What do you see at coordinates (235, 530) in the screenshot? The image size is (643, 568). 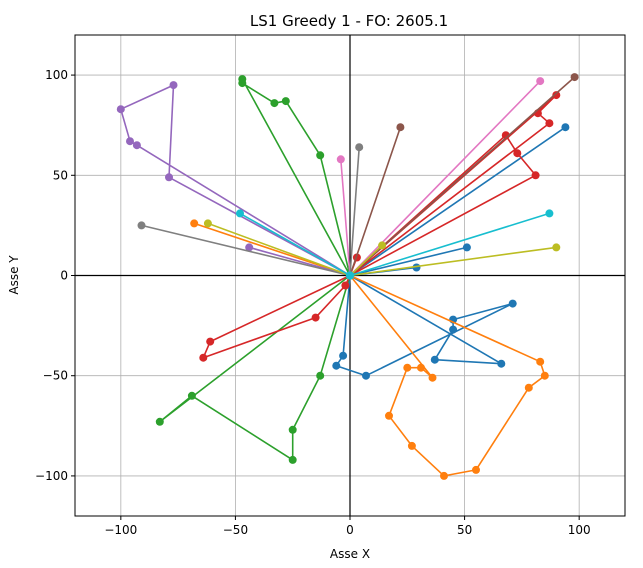 I see `x-tick-label: −50` at bounding box center [235, 530].